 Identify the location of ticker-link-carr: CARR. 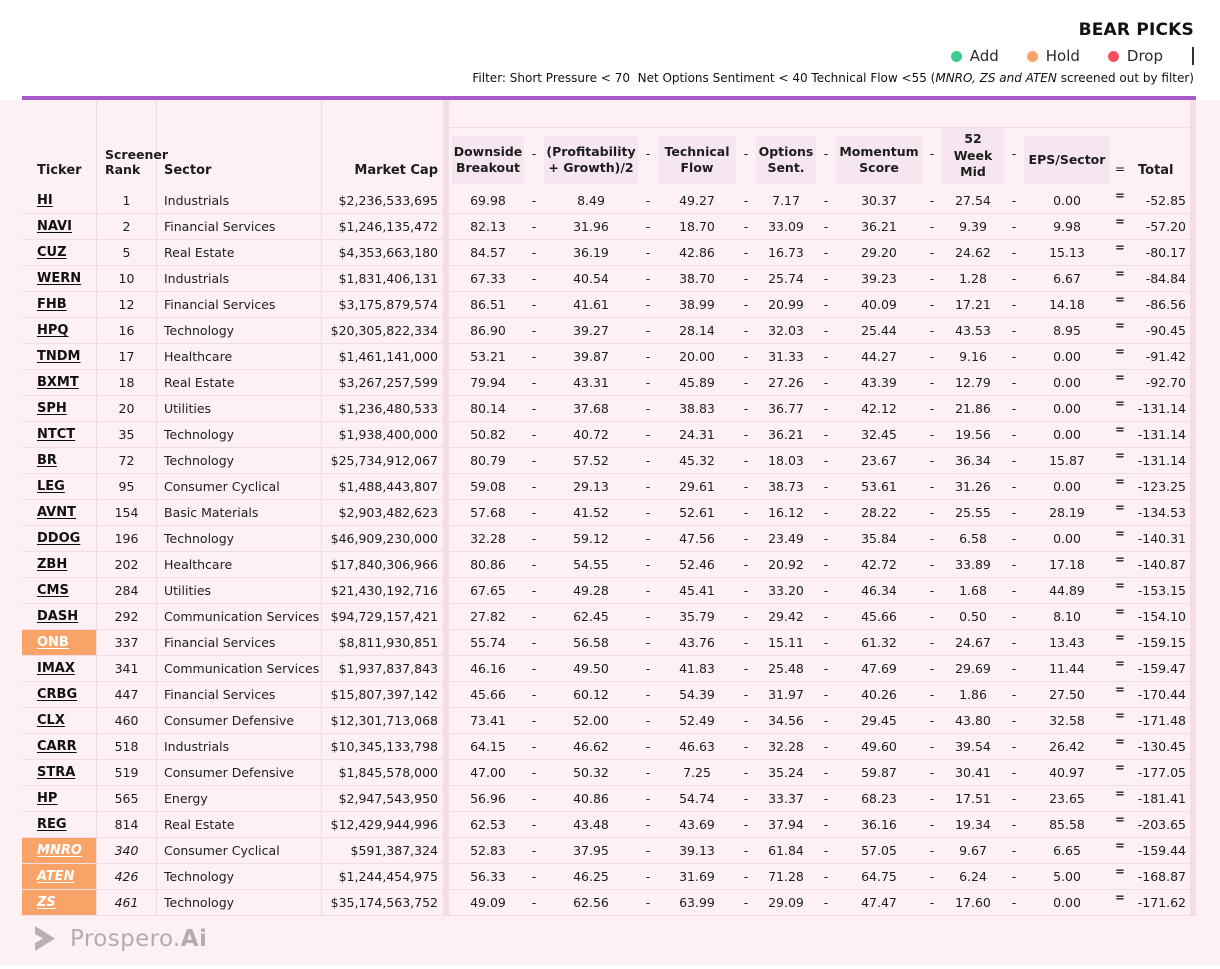
(57, 746).